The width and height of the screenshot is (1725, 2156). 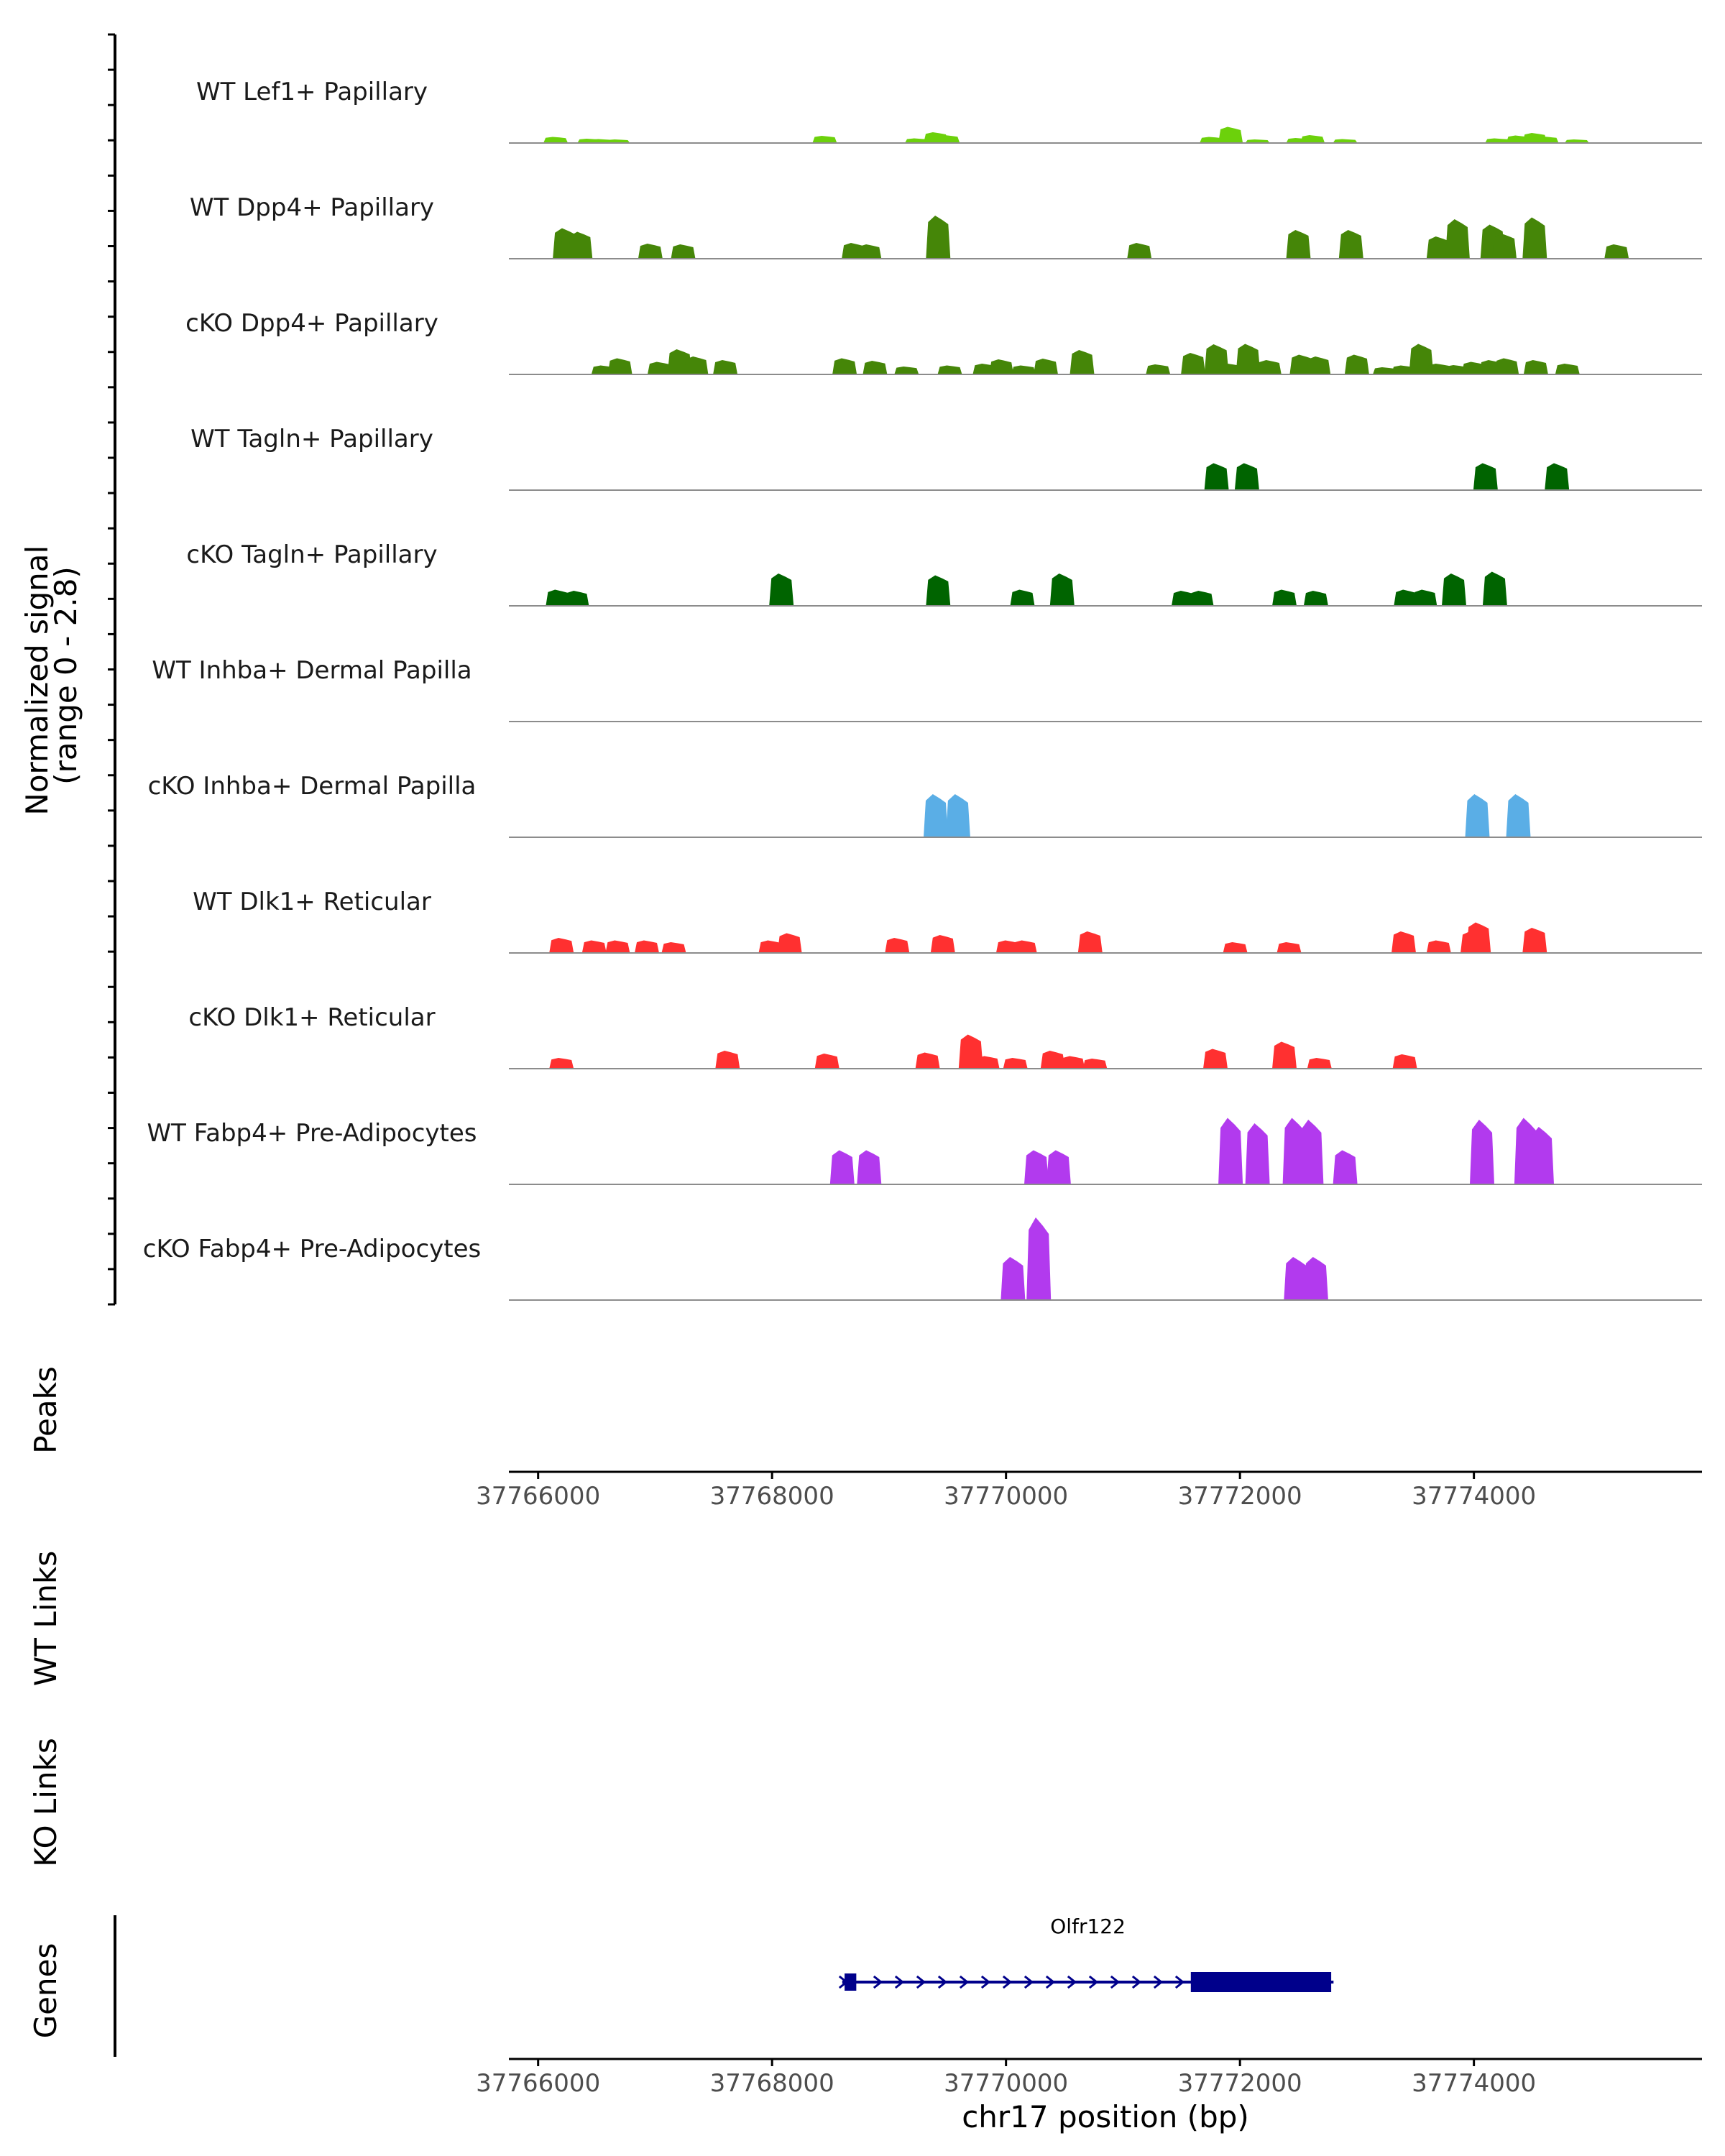 I want to click on track-2: WT Dpp4+ Papillary, so click(x=946, y=226).